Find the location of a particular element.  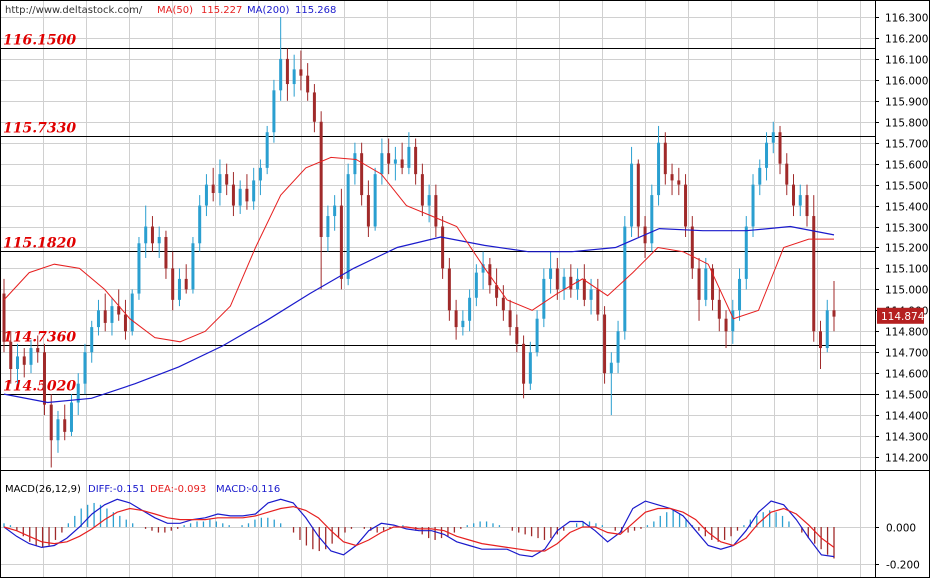

current-price-label: 114.874 is located at coordinates (903, 317).